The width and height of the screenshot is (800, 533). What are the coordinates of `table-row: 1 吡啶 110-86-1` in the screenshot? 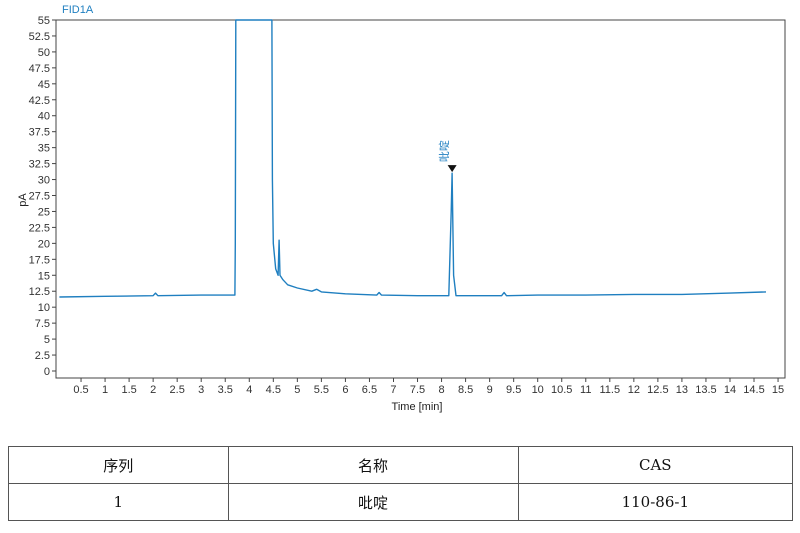 It's located at (401, 502).